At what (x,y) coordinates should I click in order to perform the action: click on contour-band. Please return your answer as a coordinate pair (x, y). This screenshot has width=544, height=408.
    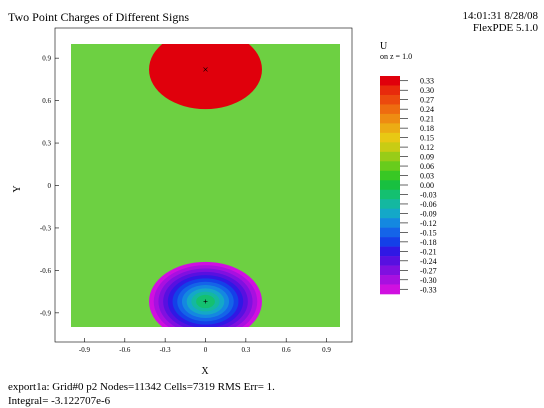
    Looking at the image, I should click on (205, 77).